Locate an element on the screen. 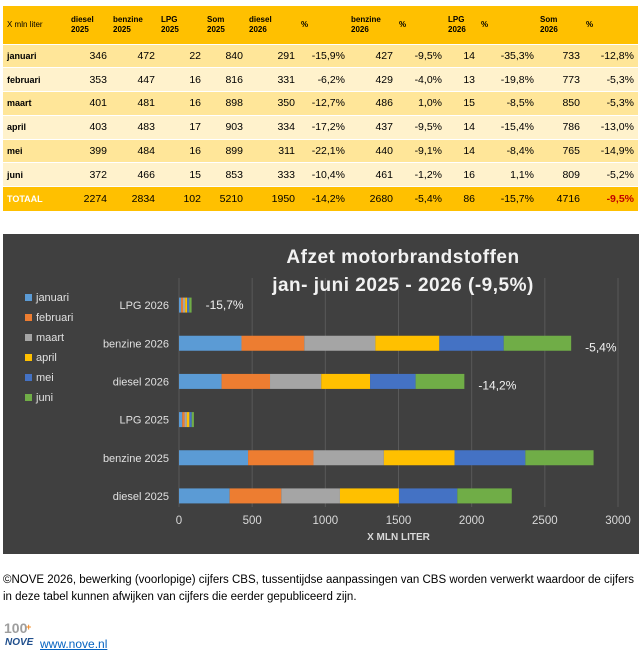 This screenshot has height=658, width=642. table-cell: -13,0% is located at coordinates (611, 127).